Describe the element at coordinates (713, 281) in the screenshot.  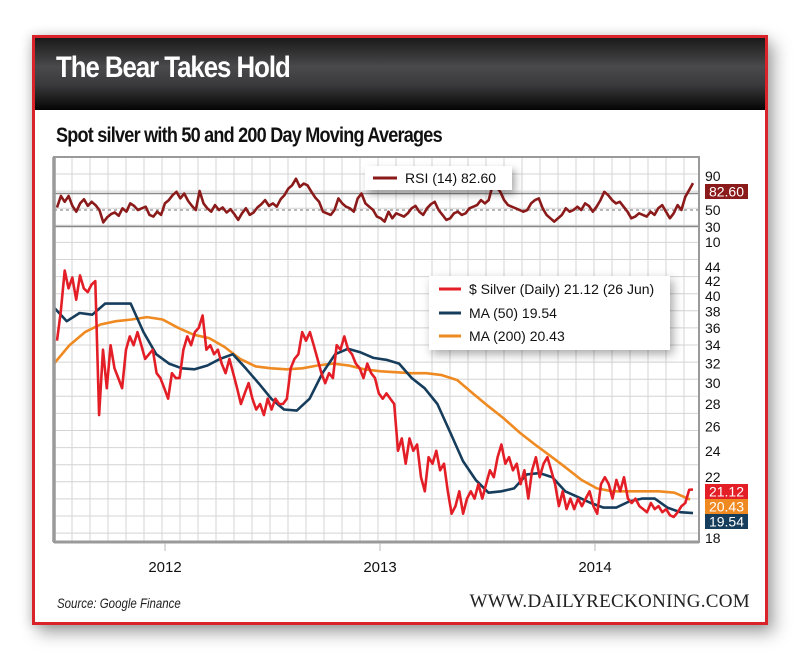
I see `price-y-tick-label: 42` at that location.